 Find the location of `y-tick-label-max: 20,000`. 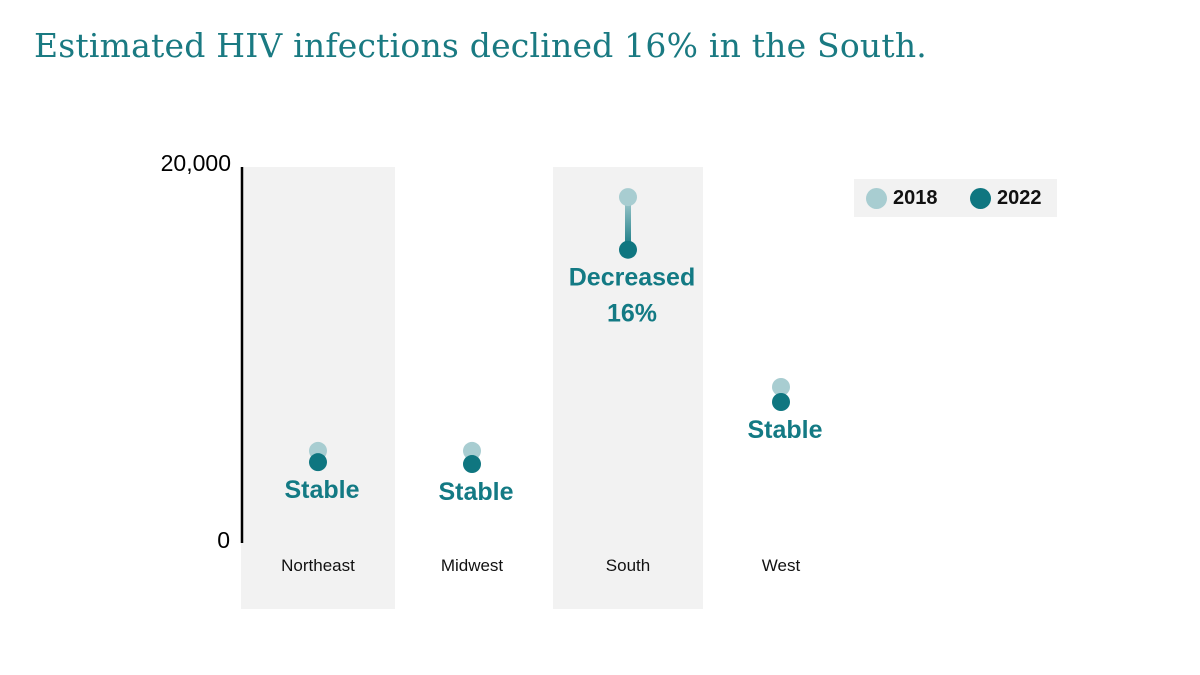

y-tick-label-max: 20,000 is located at coordinates (196, 163).